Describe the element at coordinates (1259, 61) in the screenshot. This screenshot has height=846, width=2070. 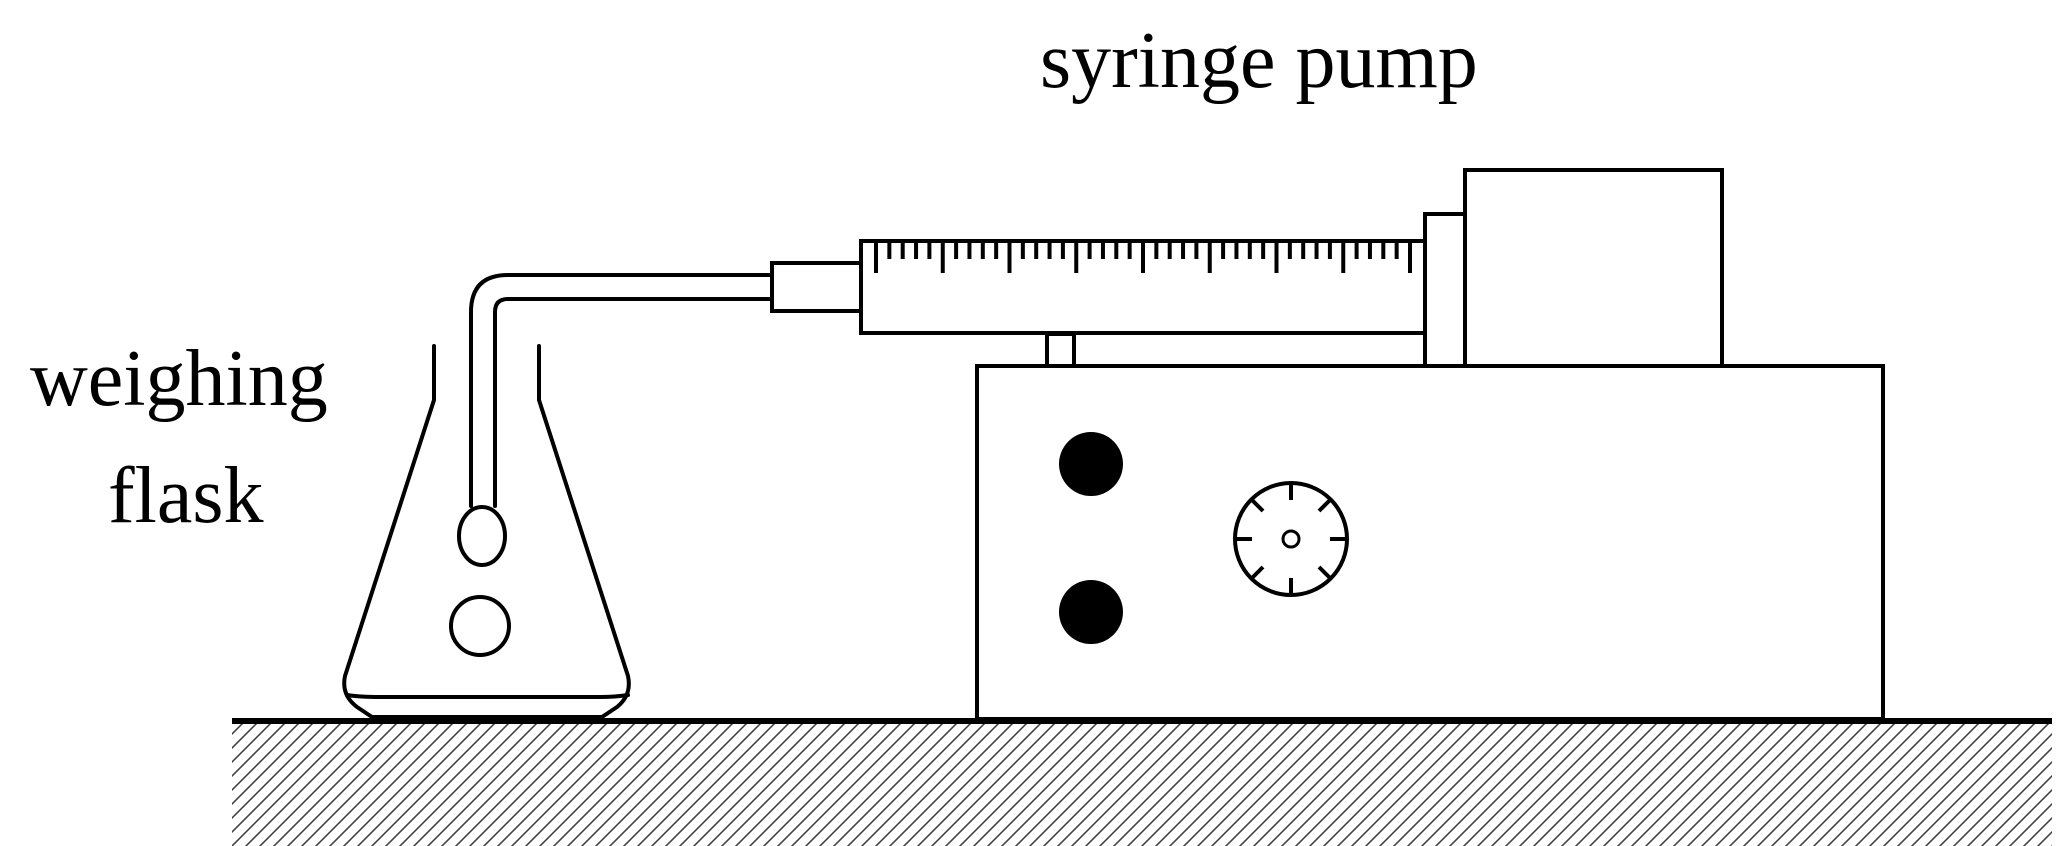
I see `syringe-pump-label: syringe pump` at that location.